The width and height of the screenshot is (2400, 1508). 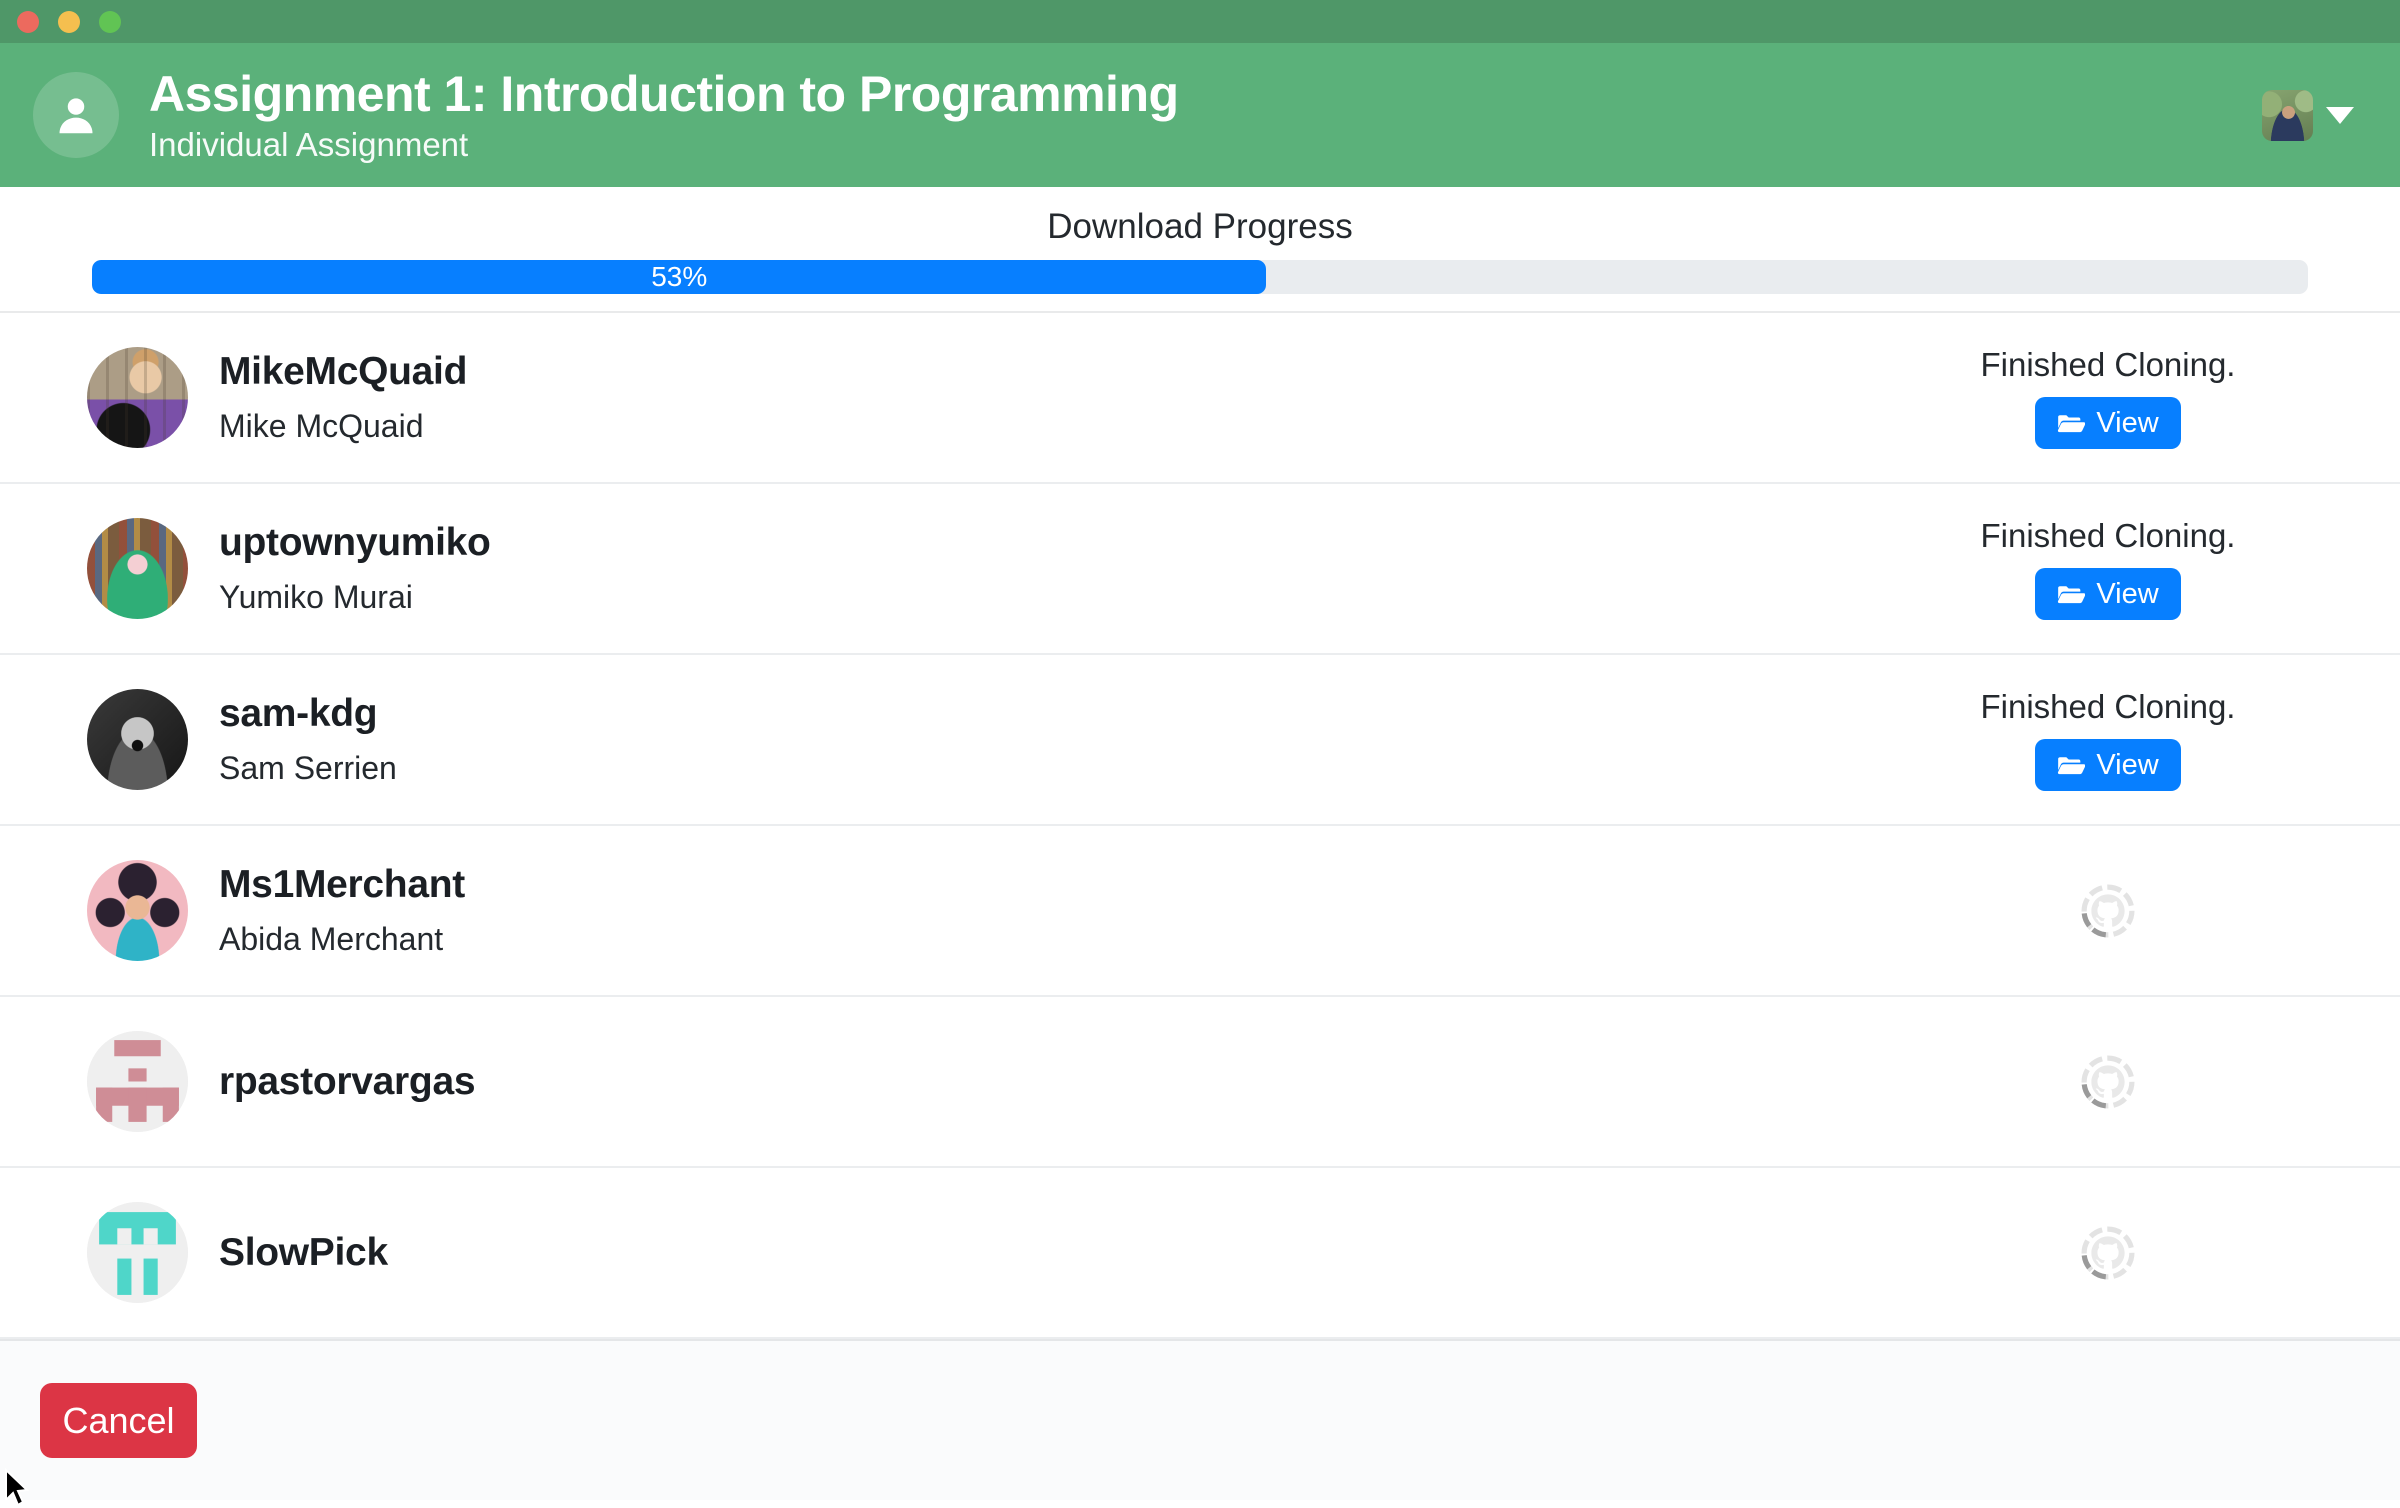 I want to click on mouse-cursor-icon, so click(x=17, y=1487).